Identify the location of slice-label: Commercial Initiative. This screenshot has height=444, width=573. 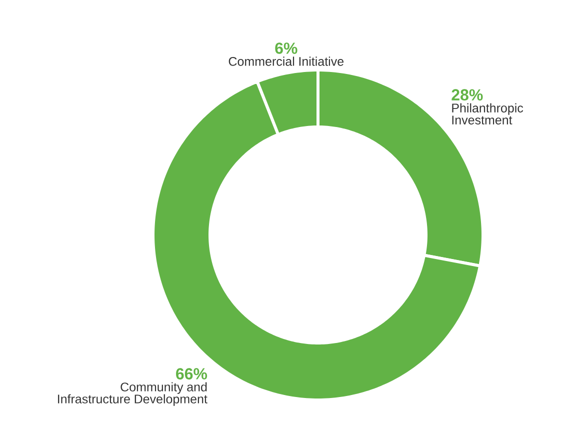
(286, 61).